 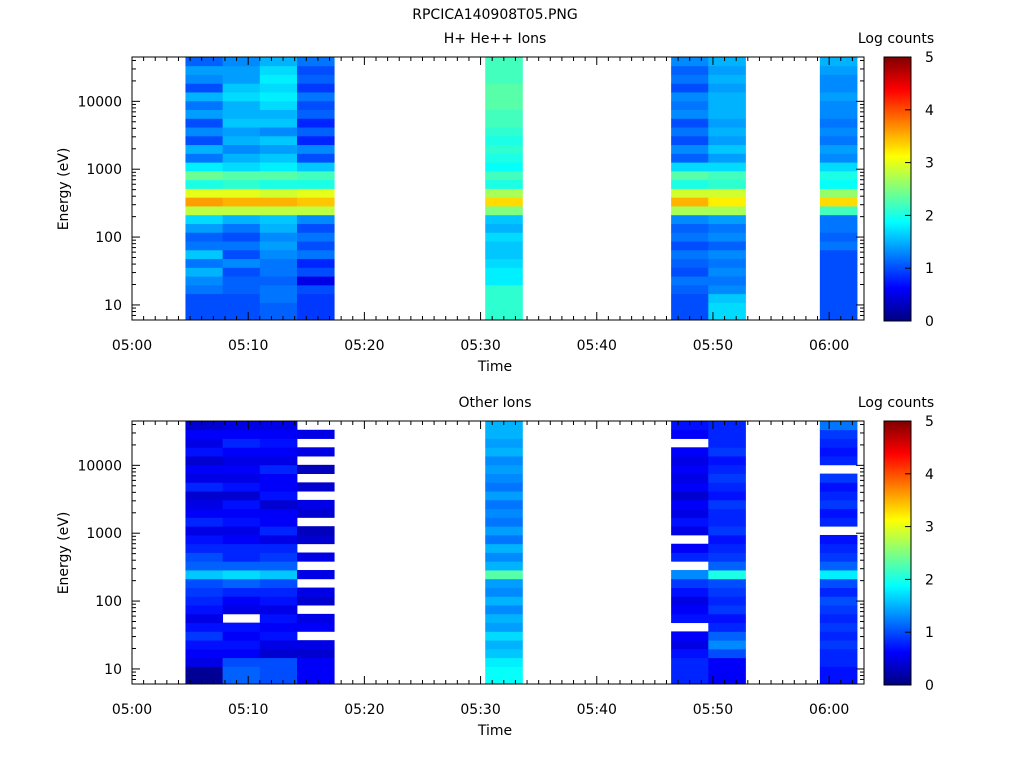 What do you see at coordinates (99, 466) in the screenshot?
I see `y-tick-label: 10000` at bounding box center [99, 466].